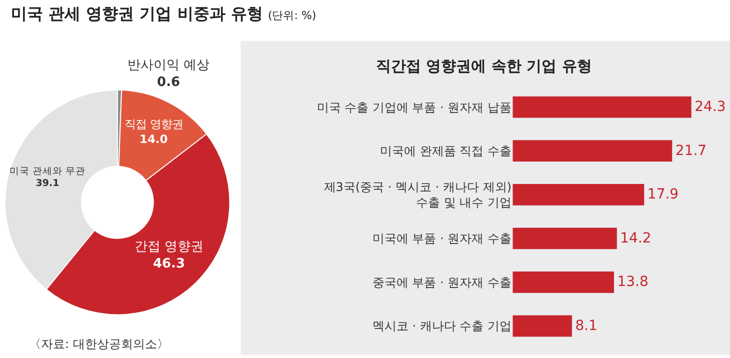 The image size is (730, 358). Describe the element at coordinates (137, 13) in the screenshot. I see `chart-title: 미국 관세 영향권 기업 비중과 유형` at that location.